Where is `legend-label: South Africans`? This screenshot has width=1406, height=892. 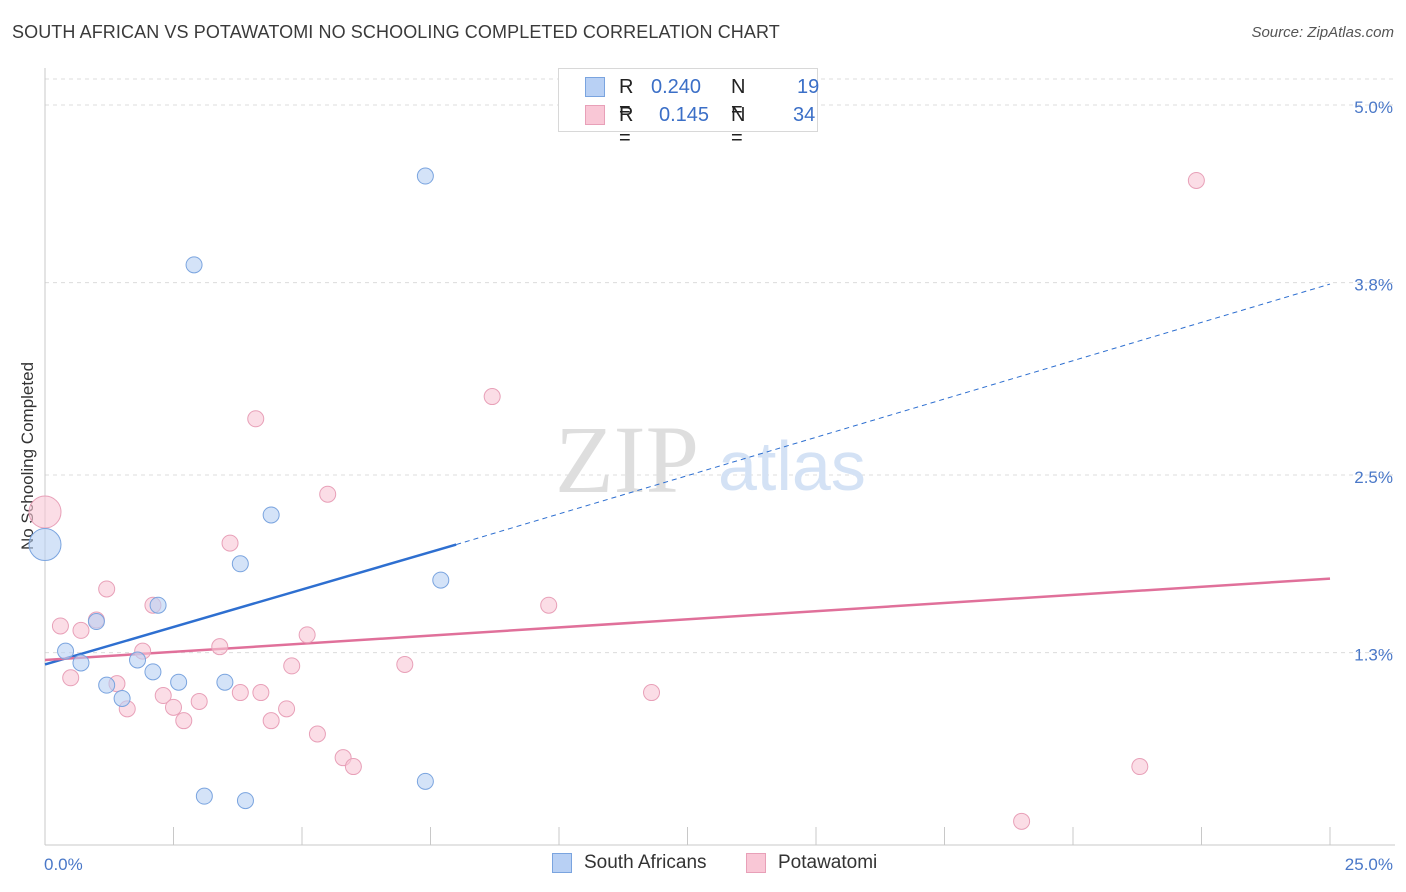
legend-label: South Africans is located at coordinates (645, 862).